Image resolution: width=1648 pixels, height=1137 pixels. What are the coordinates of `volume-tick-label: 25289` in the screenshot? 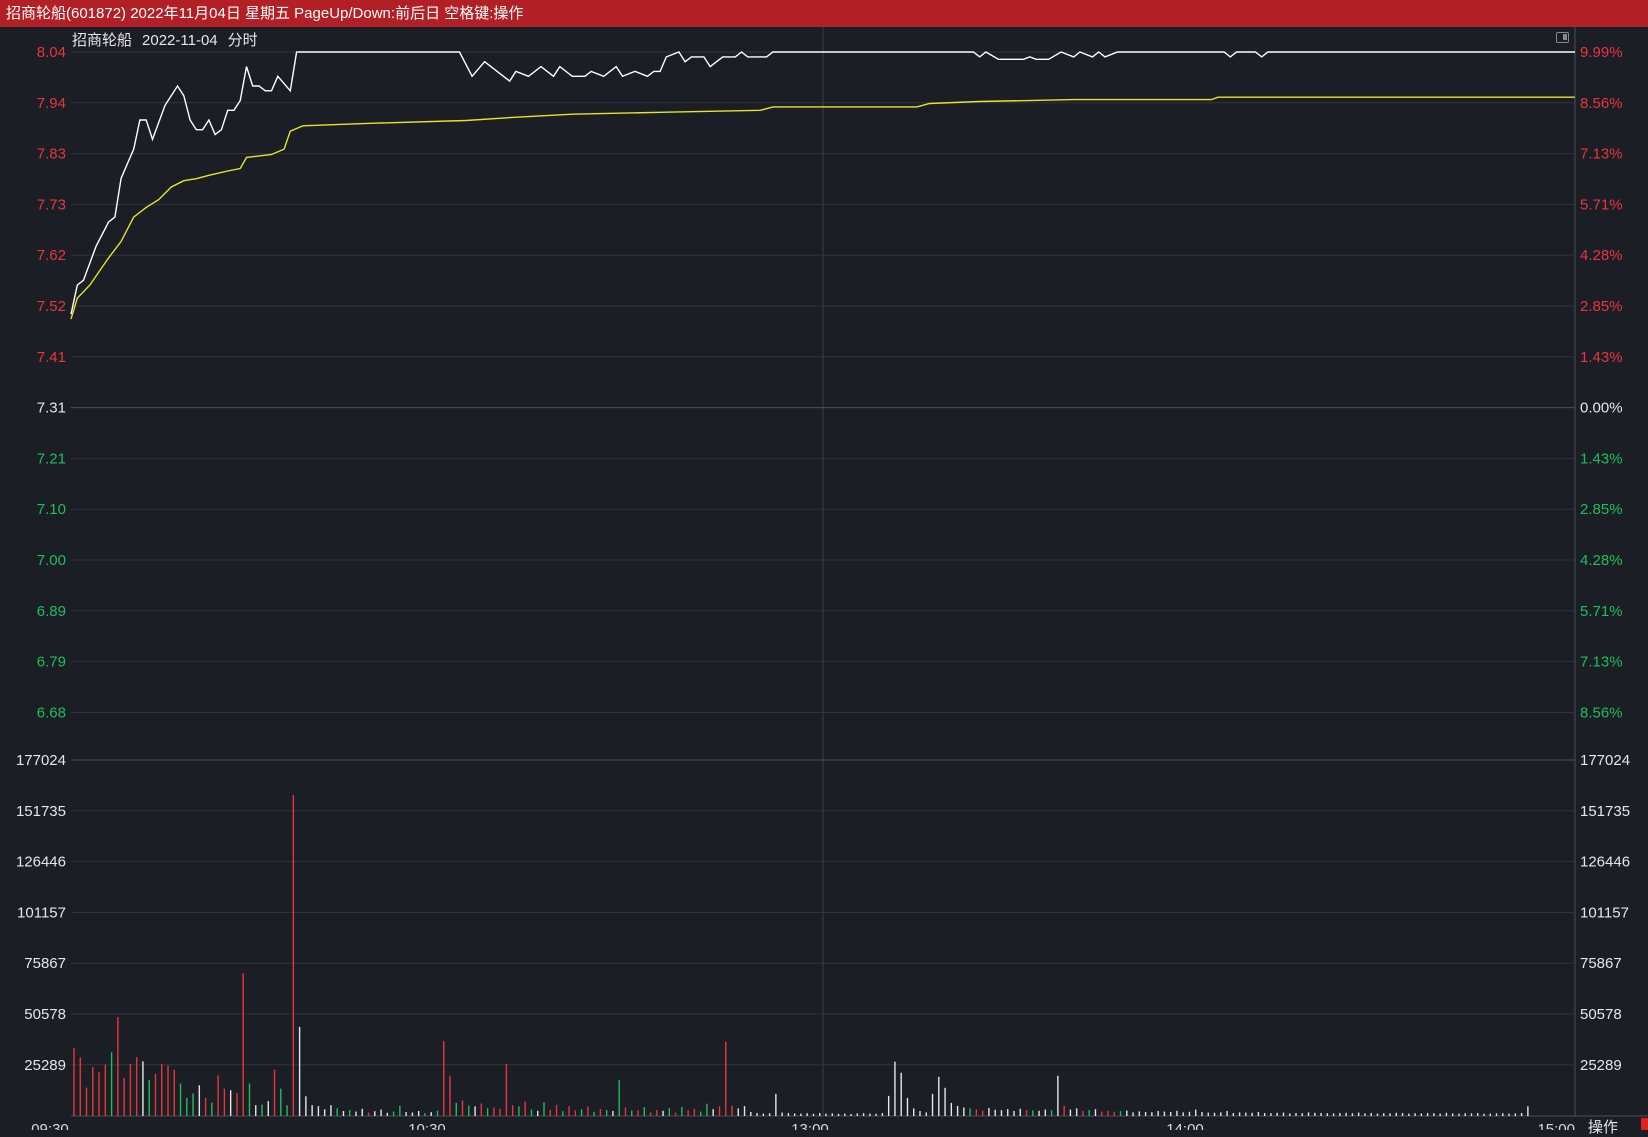 It's located at (45, 1065).